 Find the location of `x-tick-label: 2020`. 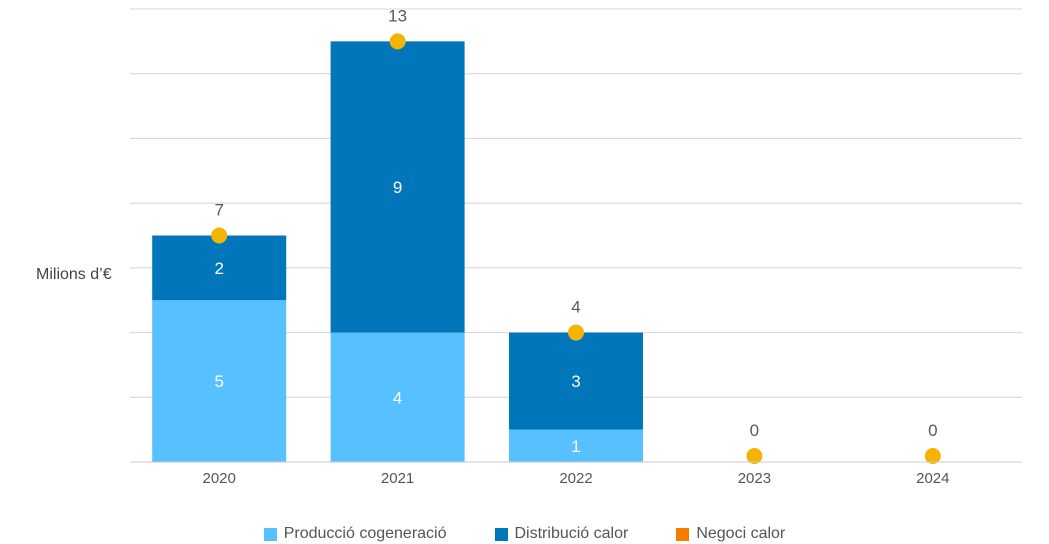

x-tick-label: 2020 is located at coordinates (219, 478).